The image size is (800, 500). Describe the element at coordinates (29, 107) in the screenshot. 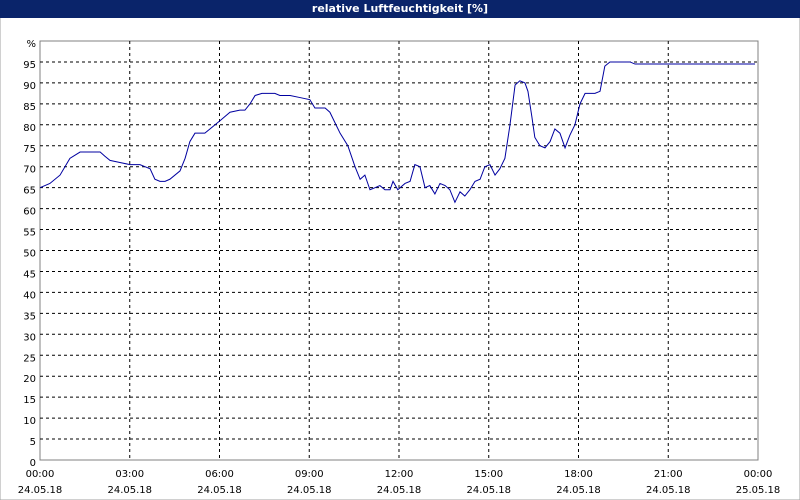

I see `y-tick-label: 85` at that location.